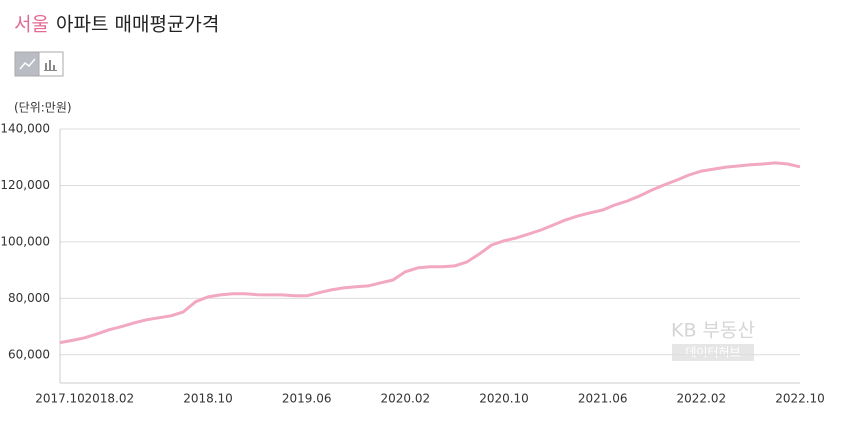  I want to click on y-tick-label: 120,000, so click(25, 185).